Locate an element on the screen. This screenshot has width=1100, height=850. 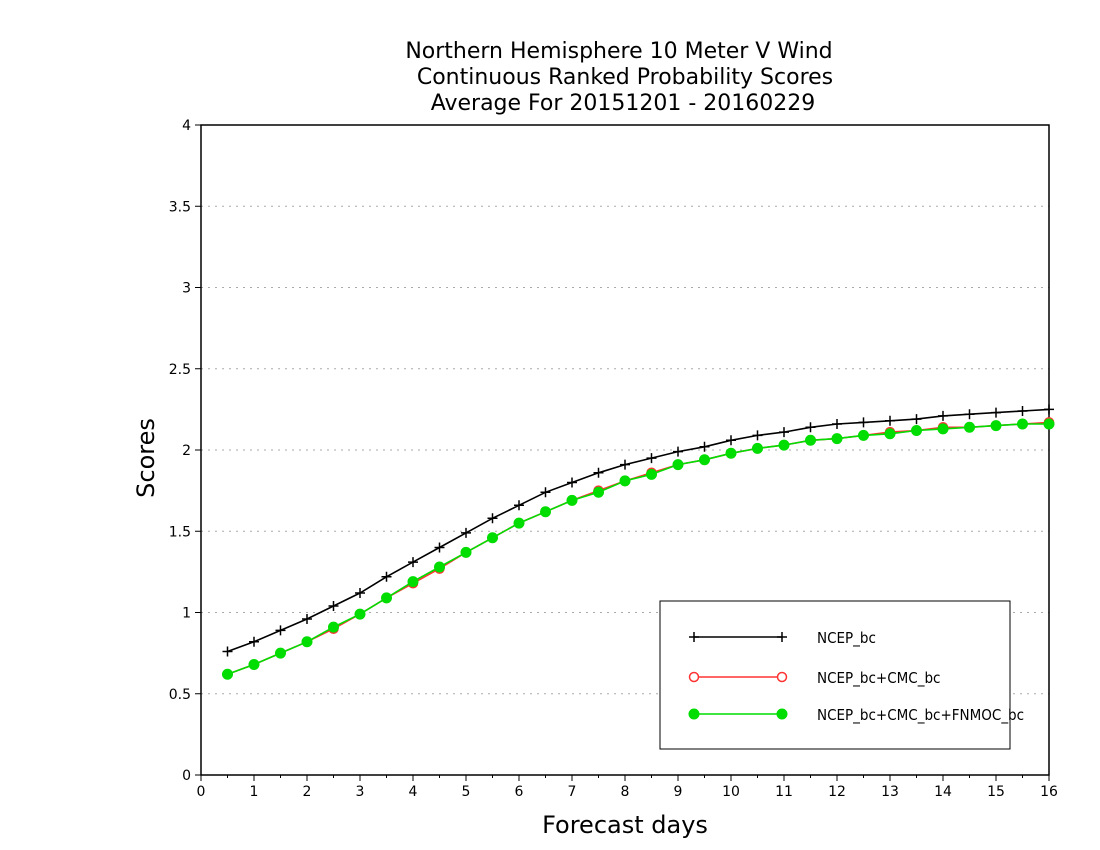
x-tick-label: 3 is located at coordinates (360, 792).